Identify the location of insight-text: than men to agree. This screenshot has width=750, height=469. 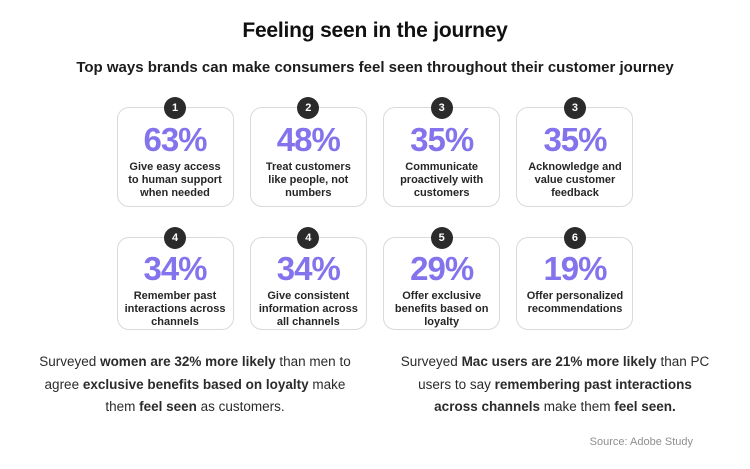
(197, 373).